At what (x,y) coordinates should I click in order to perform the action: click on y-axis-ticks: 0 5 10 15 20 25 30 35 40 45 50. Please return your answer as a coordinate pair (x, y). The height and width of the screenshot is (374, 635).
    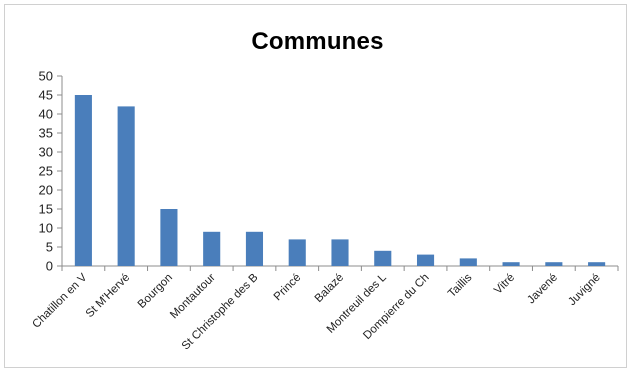
    Looking at the image, I should click on (50, 171).